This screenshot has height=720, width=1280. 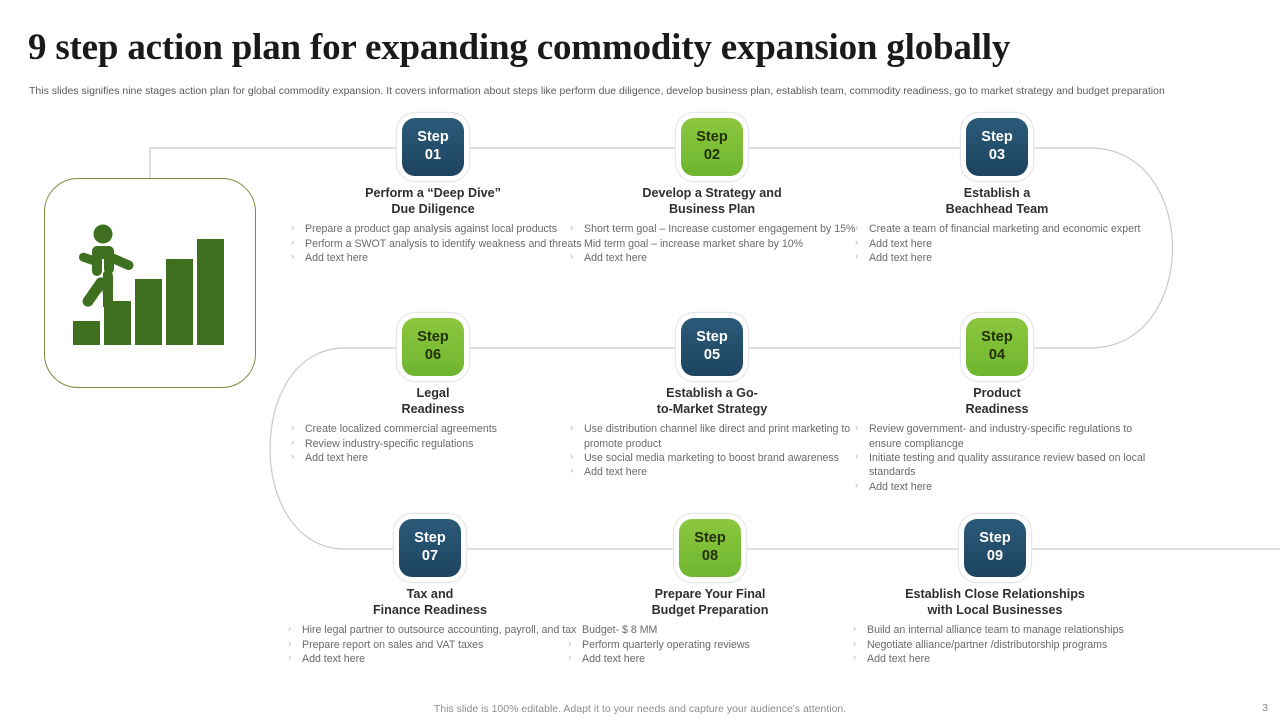 What do you see at coordinates (995, 556) in the screenshot?
I see `step-badge-number: 09` at bounding box center [995, 556].